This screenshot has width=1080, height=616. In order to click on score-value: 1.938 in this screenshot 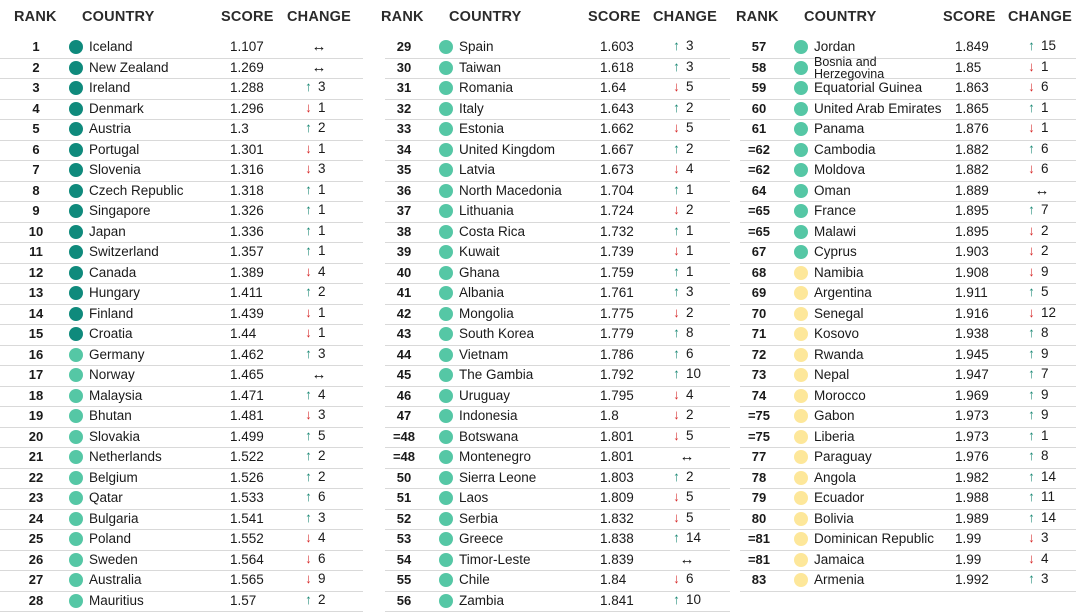, I will do `click(972, 333)`.